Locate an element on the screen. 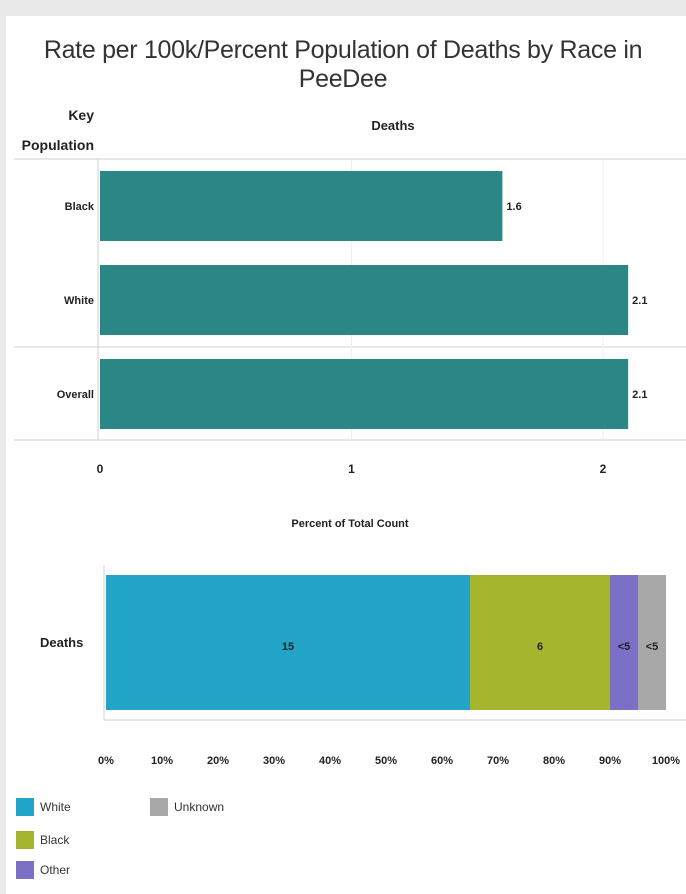 This screenshot has width=686, height=894. value-label-black: 1.6 is located at coordinates (513, 207).